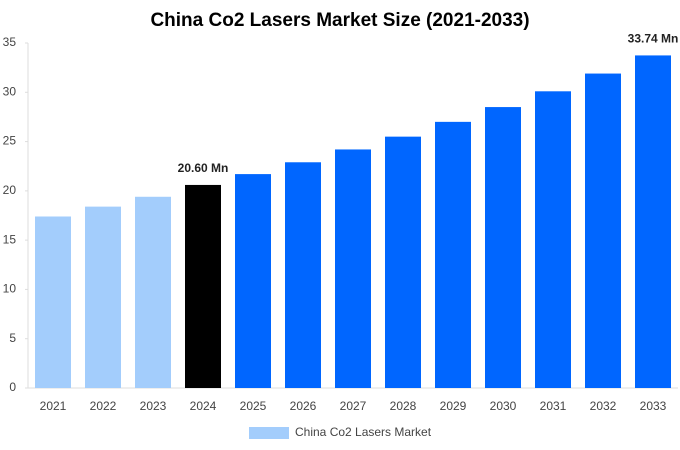 The width and height of the screenshot is (680, 450). What do you see at coordinates (269, 433) in the screenshot?
I see `legend-swatch` at bounding box center [269, 433].